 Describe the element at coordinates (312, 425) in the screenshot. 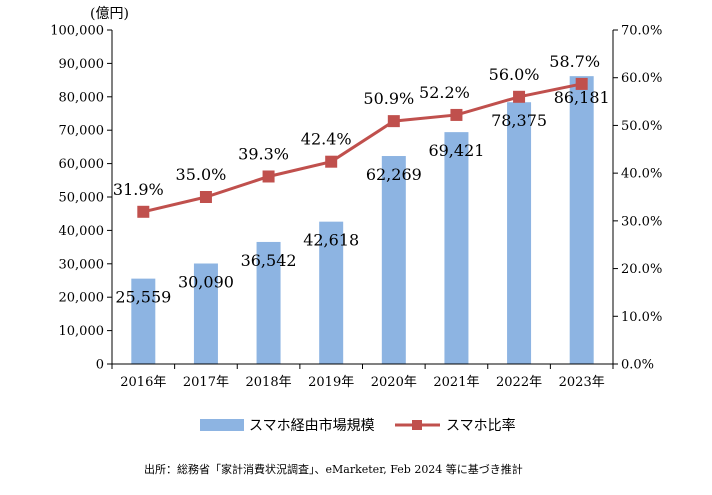

I see `legend-bar-label: スマホ経由市場規模` at that location.